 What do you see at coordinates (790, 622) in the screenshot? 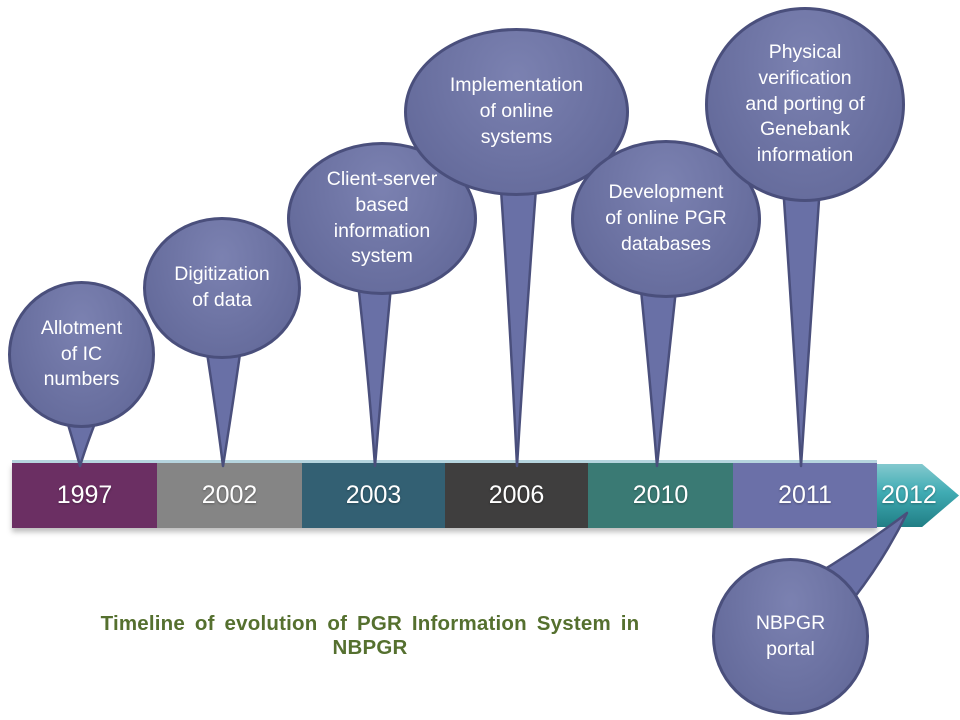
I see `callout-text-line: NBPGR` at bounding box center [790, 622].